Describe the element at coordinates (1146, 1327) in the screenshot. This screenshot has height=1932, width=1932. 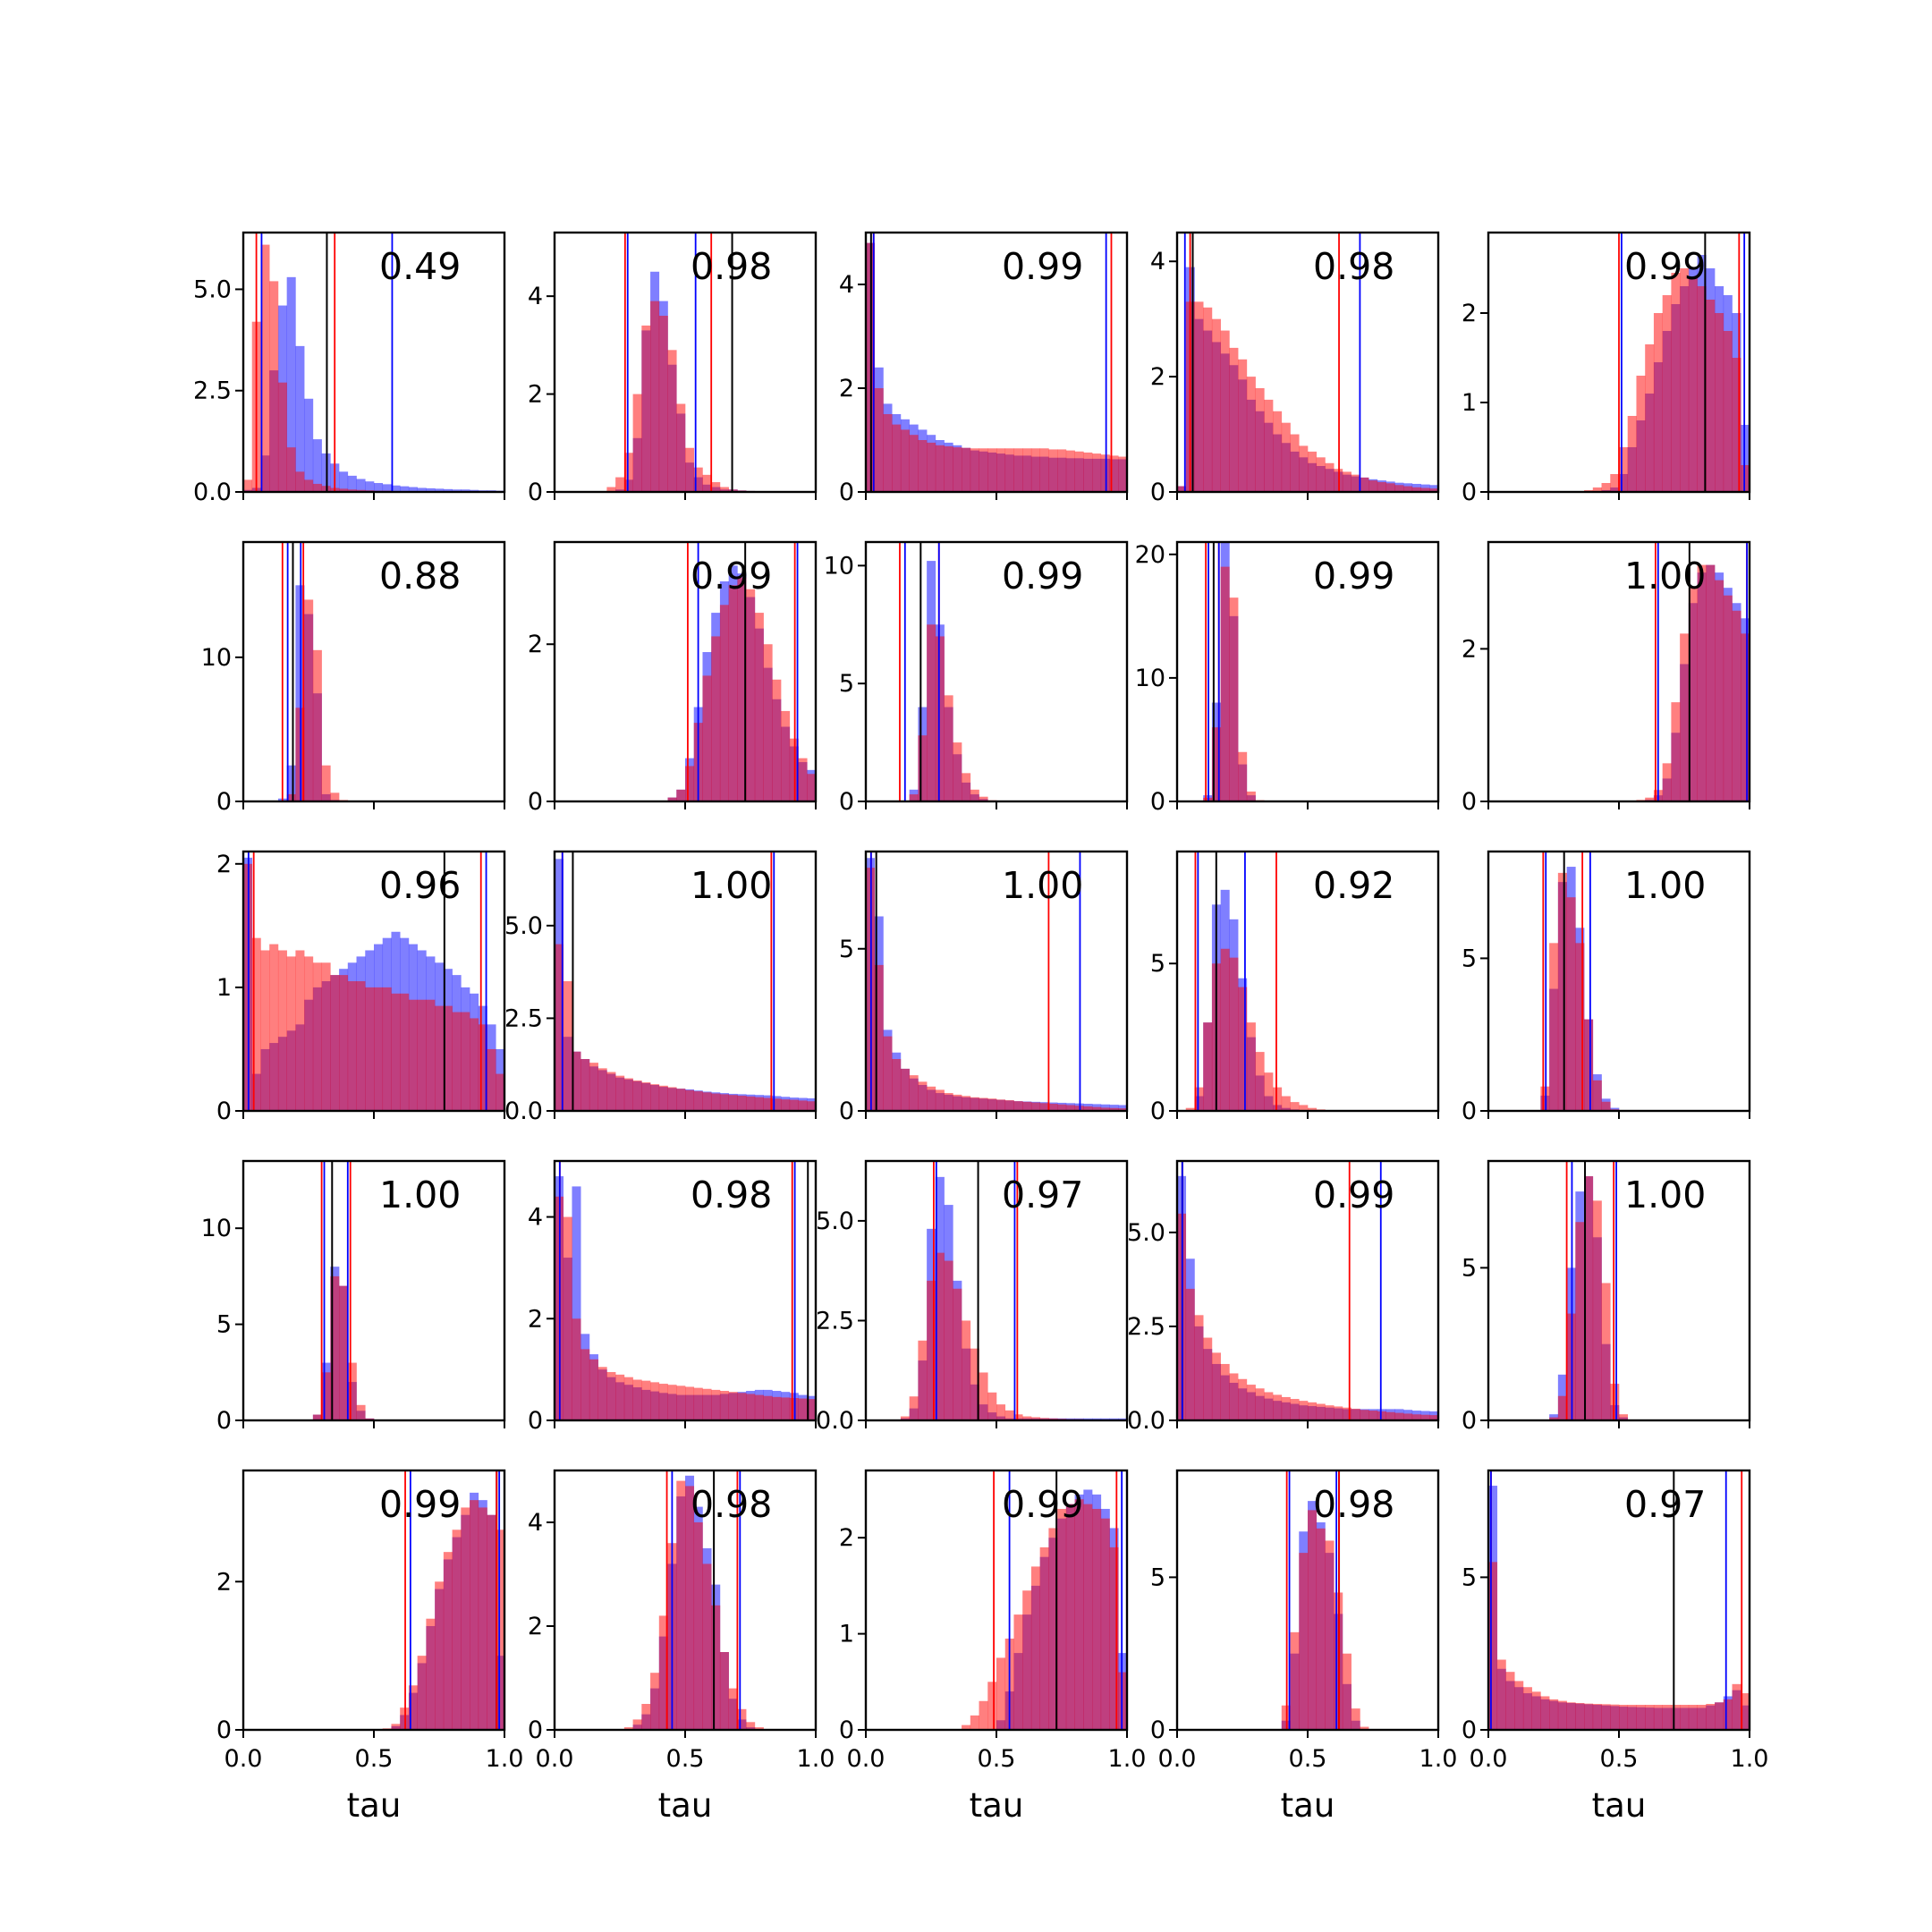
I see `y-tick-label: 2.5` at that location.